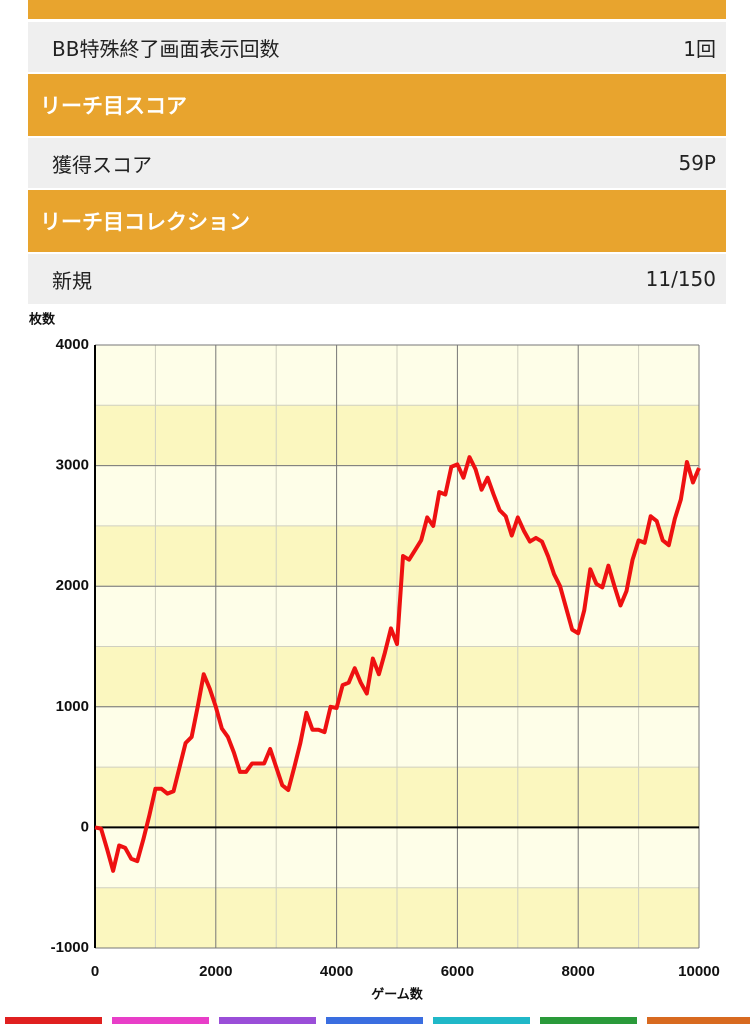  Describe the element at coordinates (699, 971) in the screenshot. I see `x-tick-label: 10000` at that location.